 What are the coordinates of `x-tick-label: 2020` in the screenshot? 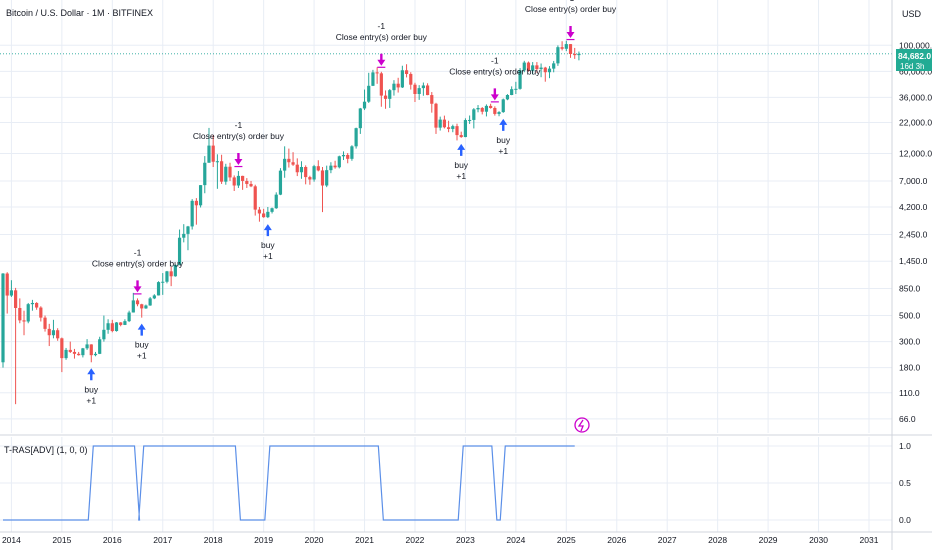 It's located at (314, 540).